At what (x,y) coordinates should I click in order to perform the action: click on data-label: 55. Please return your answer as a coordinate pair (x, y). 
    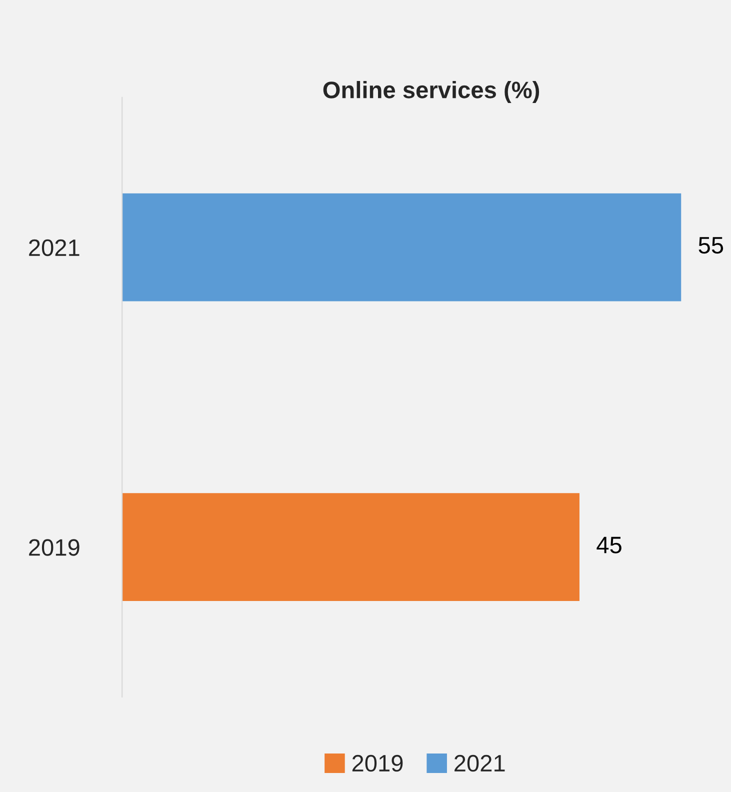
    Looking at the image, I should click on (711, 245).